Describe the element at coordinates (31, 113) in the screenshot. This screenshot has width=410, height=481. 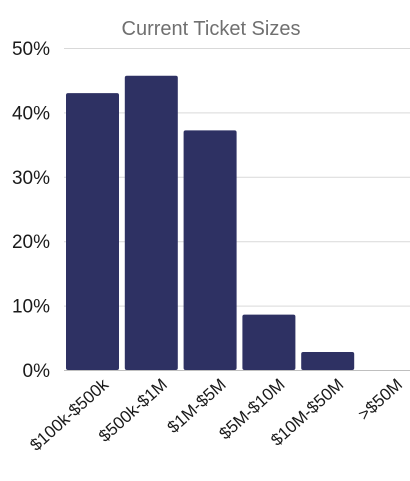
I see `y-tick-label: 40%` at that location.